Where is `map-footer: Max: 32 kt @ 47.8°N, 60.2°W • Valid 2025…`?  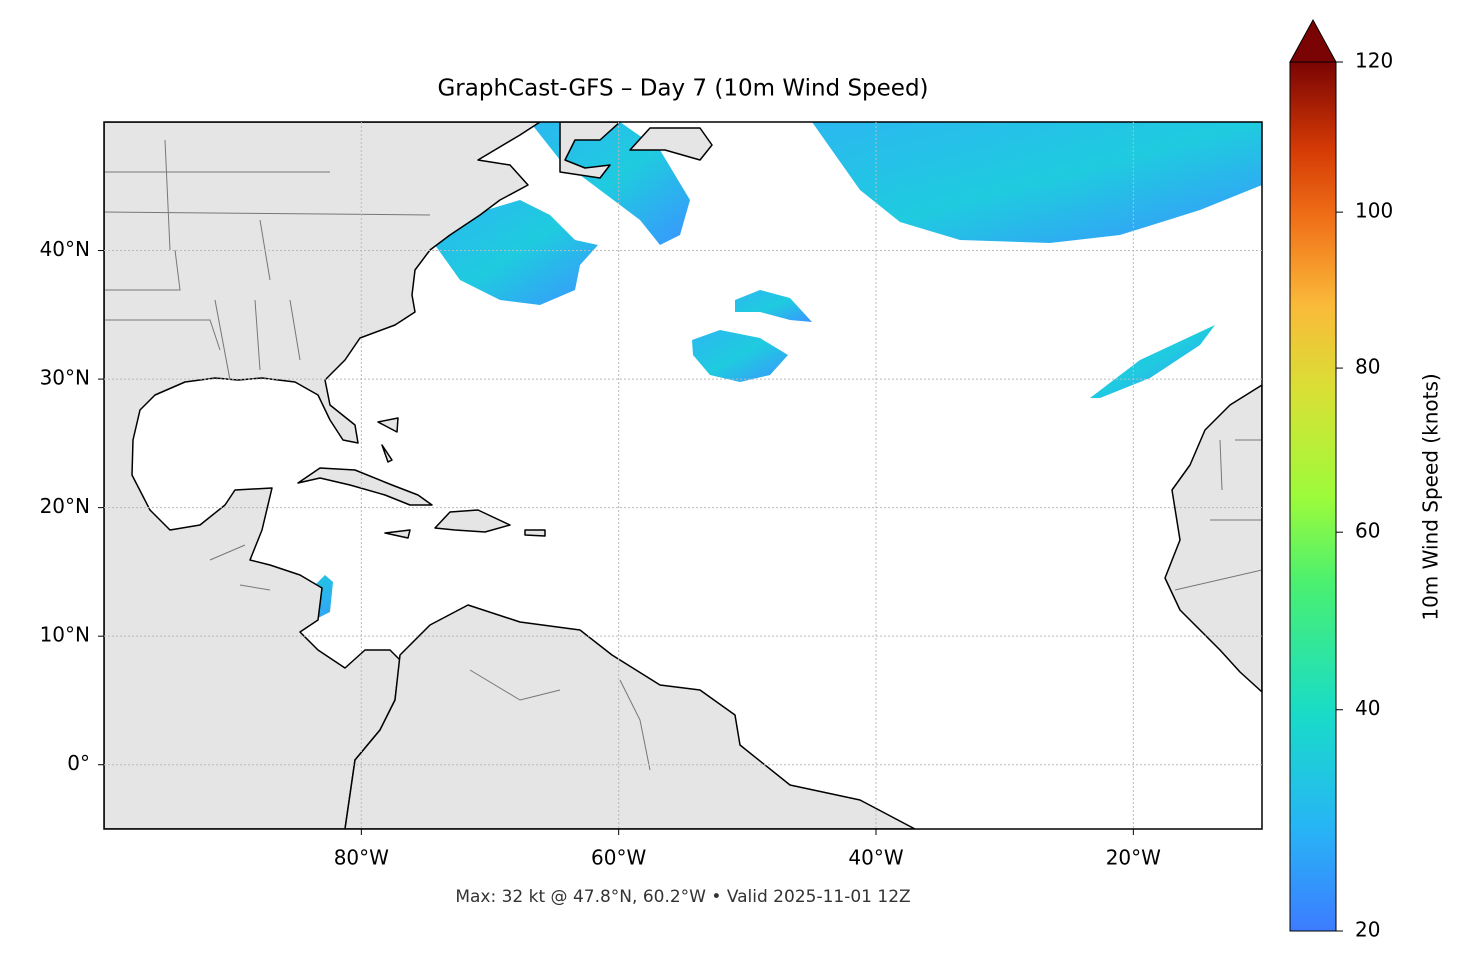
map-footer: Max: 32 kt @ 47.8°N, 60.2°W • Valid 2025… is located at coordinates (682, 897).